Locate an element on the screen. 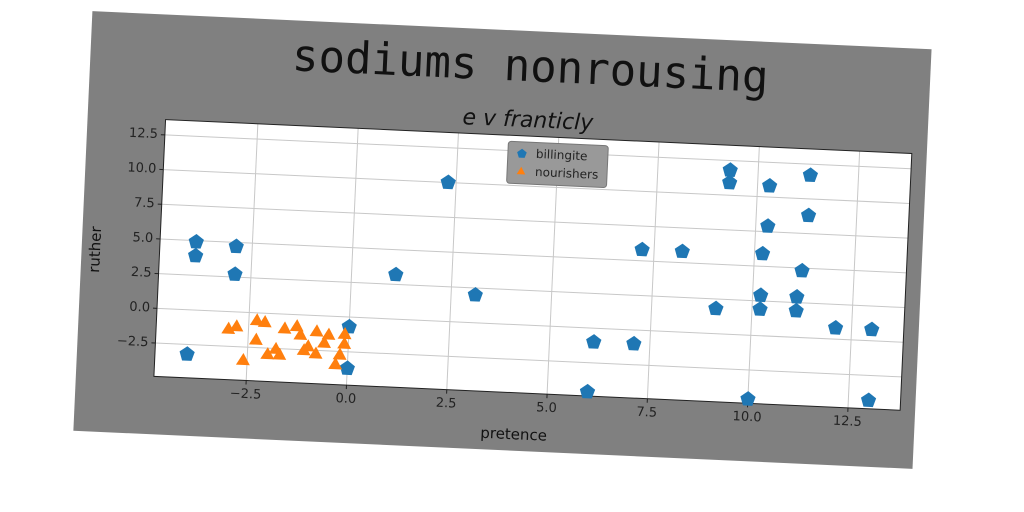 The width and height of the screenshot is (1024, 512). x-tick-label: 7.5 is located at coordinates (646, 413).